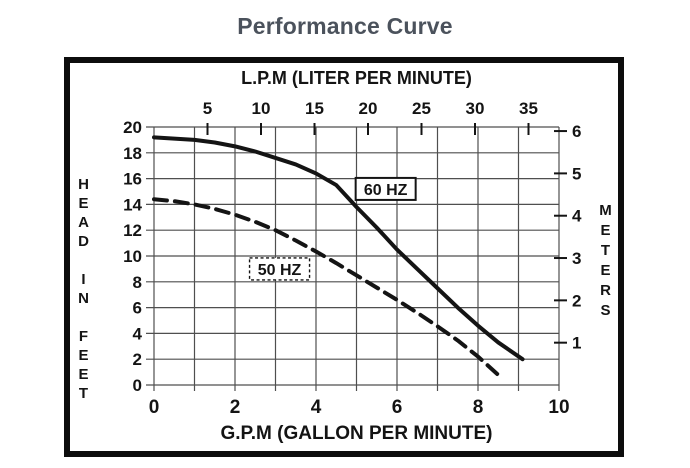 The height and width of the screenshot is (468, 690). I want to click on left-axis-title: HEAD IN FEET, so click(83, 290).